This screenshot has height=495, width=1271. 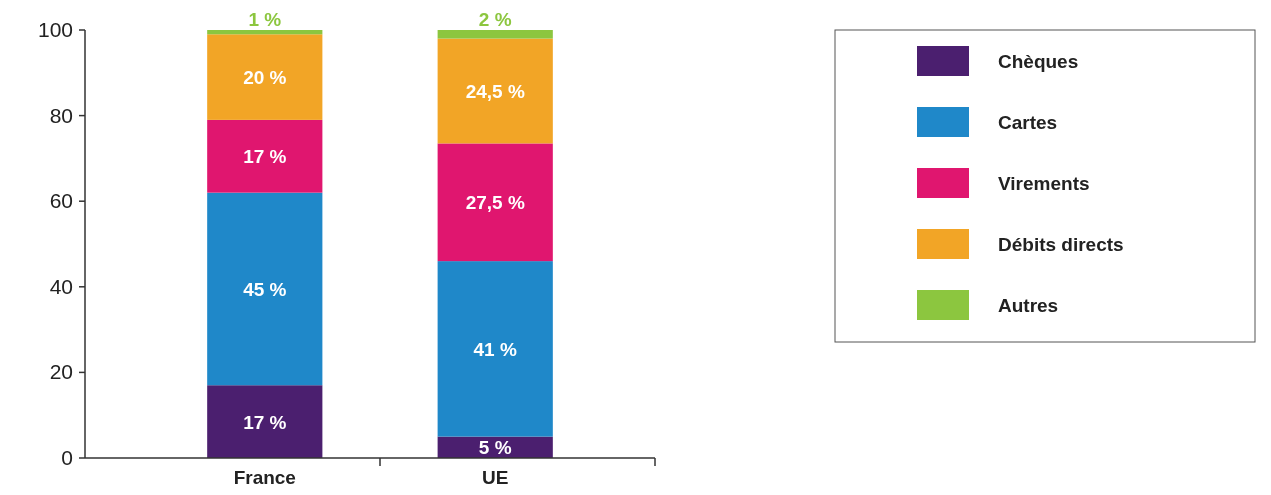 What do you see at coordinates (1028, 122) in the screenshot?
I see `legend-label: Cartes` at bounding box center [1028, 122].